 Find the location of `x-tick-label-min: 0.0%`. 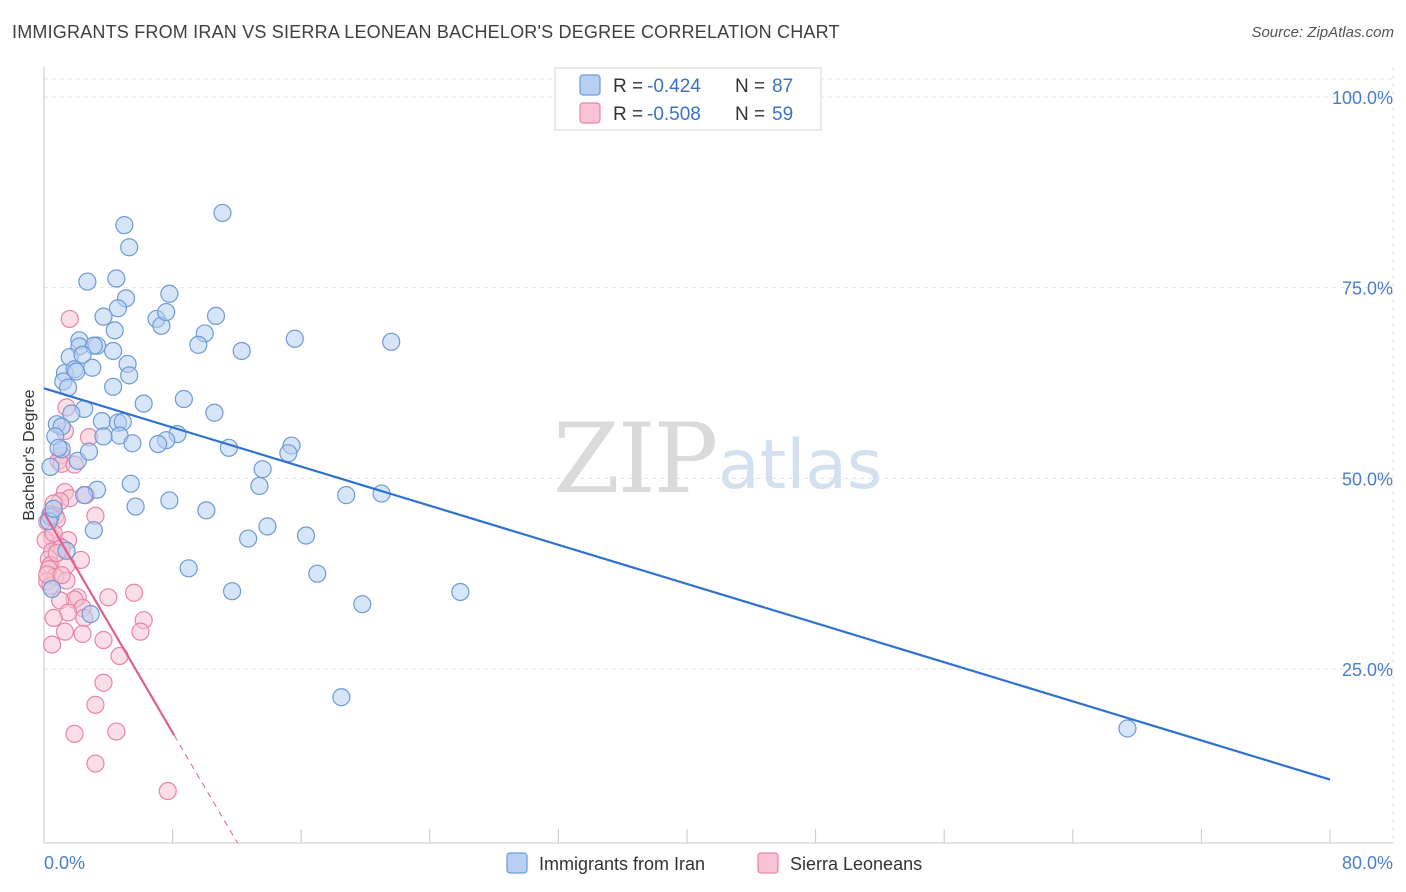

x-tick-label-min: 0.0% is located at coordinates (64, 863).